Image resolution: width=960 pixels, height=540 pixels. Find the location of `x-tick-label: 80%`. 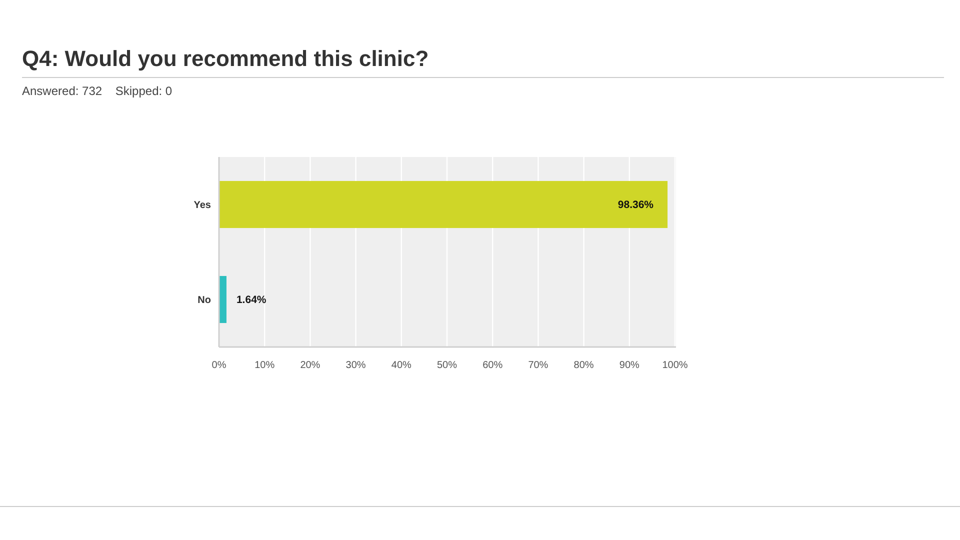

x-tick-label: 80% is located at coordinates (584, 365).